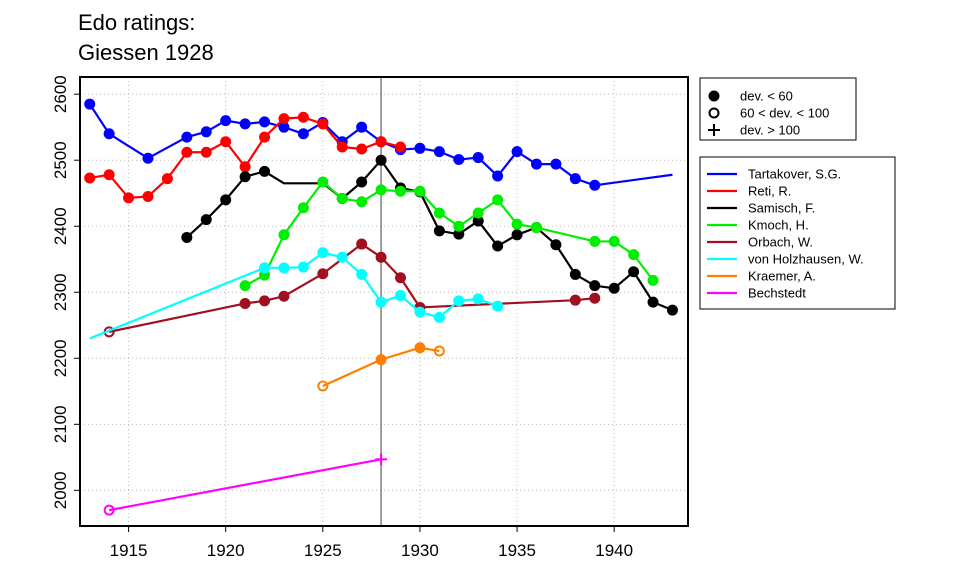 The image size is (960, 576). What do you see at coordinates (137, 22) in the screenshot?
I see `chart-title: Edo ratings:` at bounding box center [137, 22].